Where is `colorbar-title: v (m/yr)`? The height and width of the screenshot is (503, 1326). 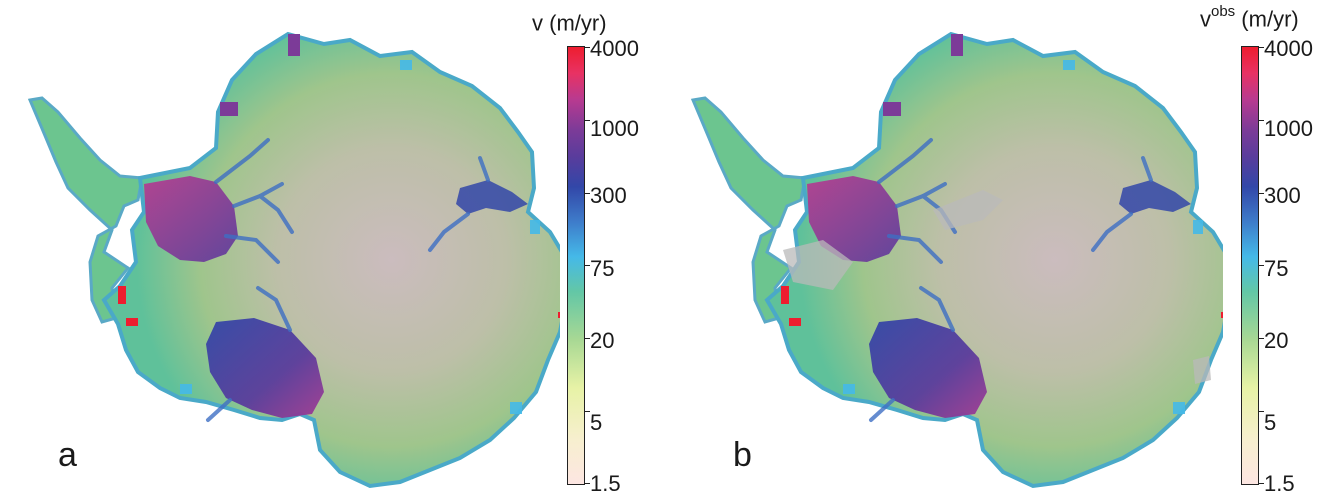
colorbar-title: v (m/yr) is located at coordinates (569, 22).